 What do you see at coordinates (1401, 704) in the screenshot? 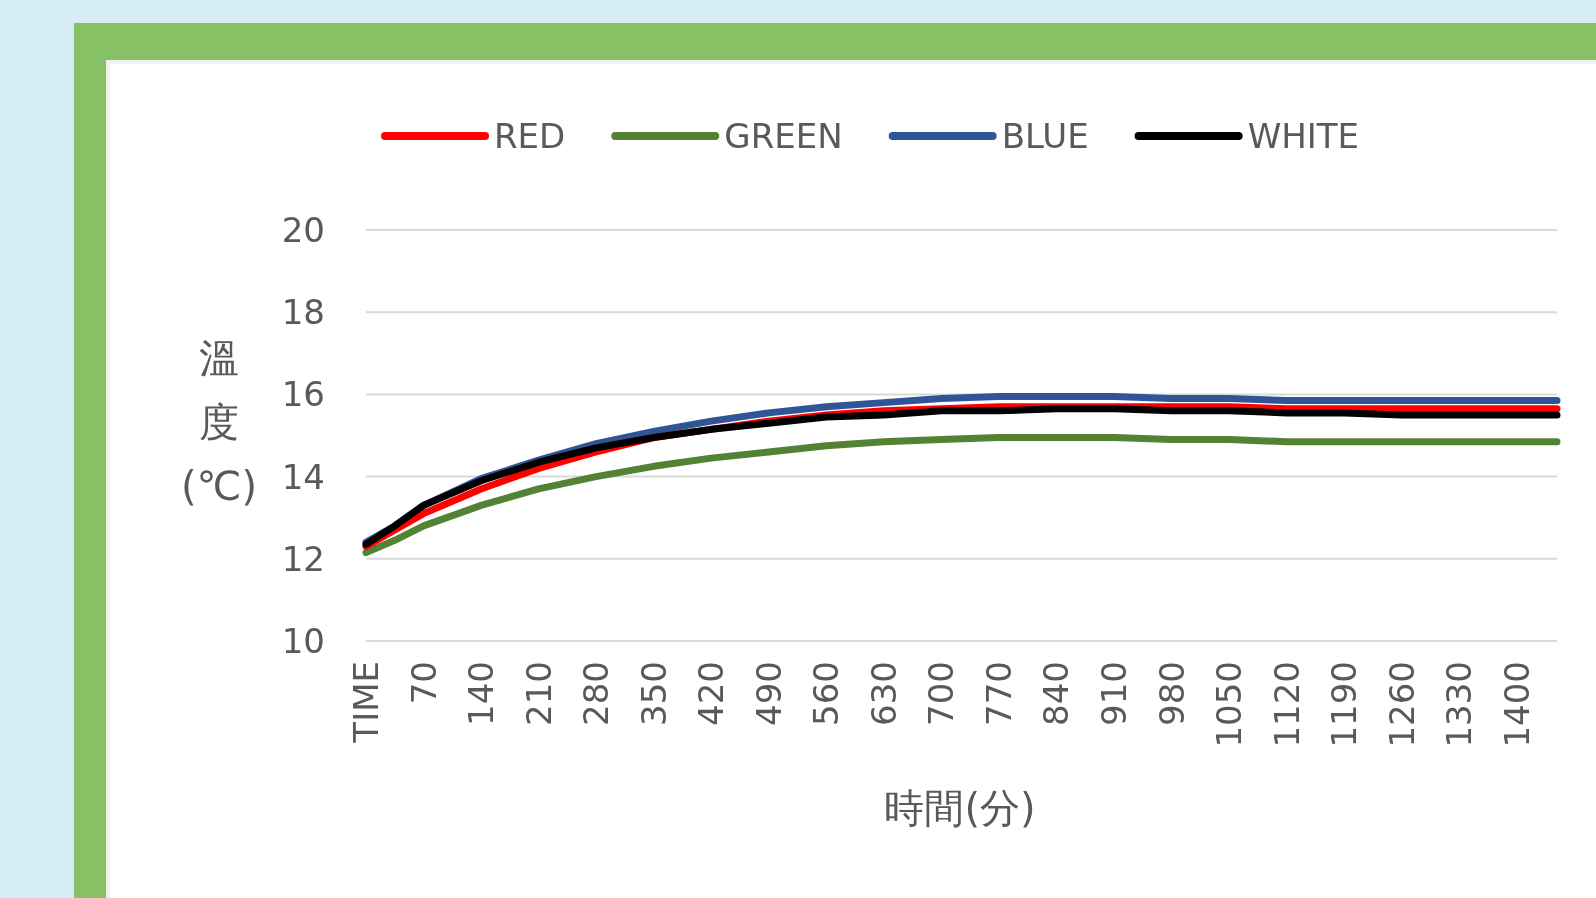
I see `x-tick-label: 1260` at bounding box center [1401, 704].